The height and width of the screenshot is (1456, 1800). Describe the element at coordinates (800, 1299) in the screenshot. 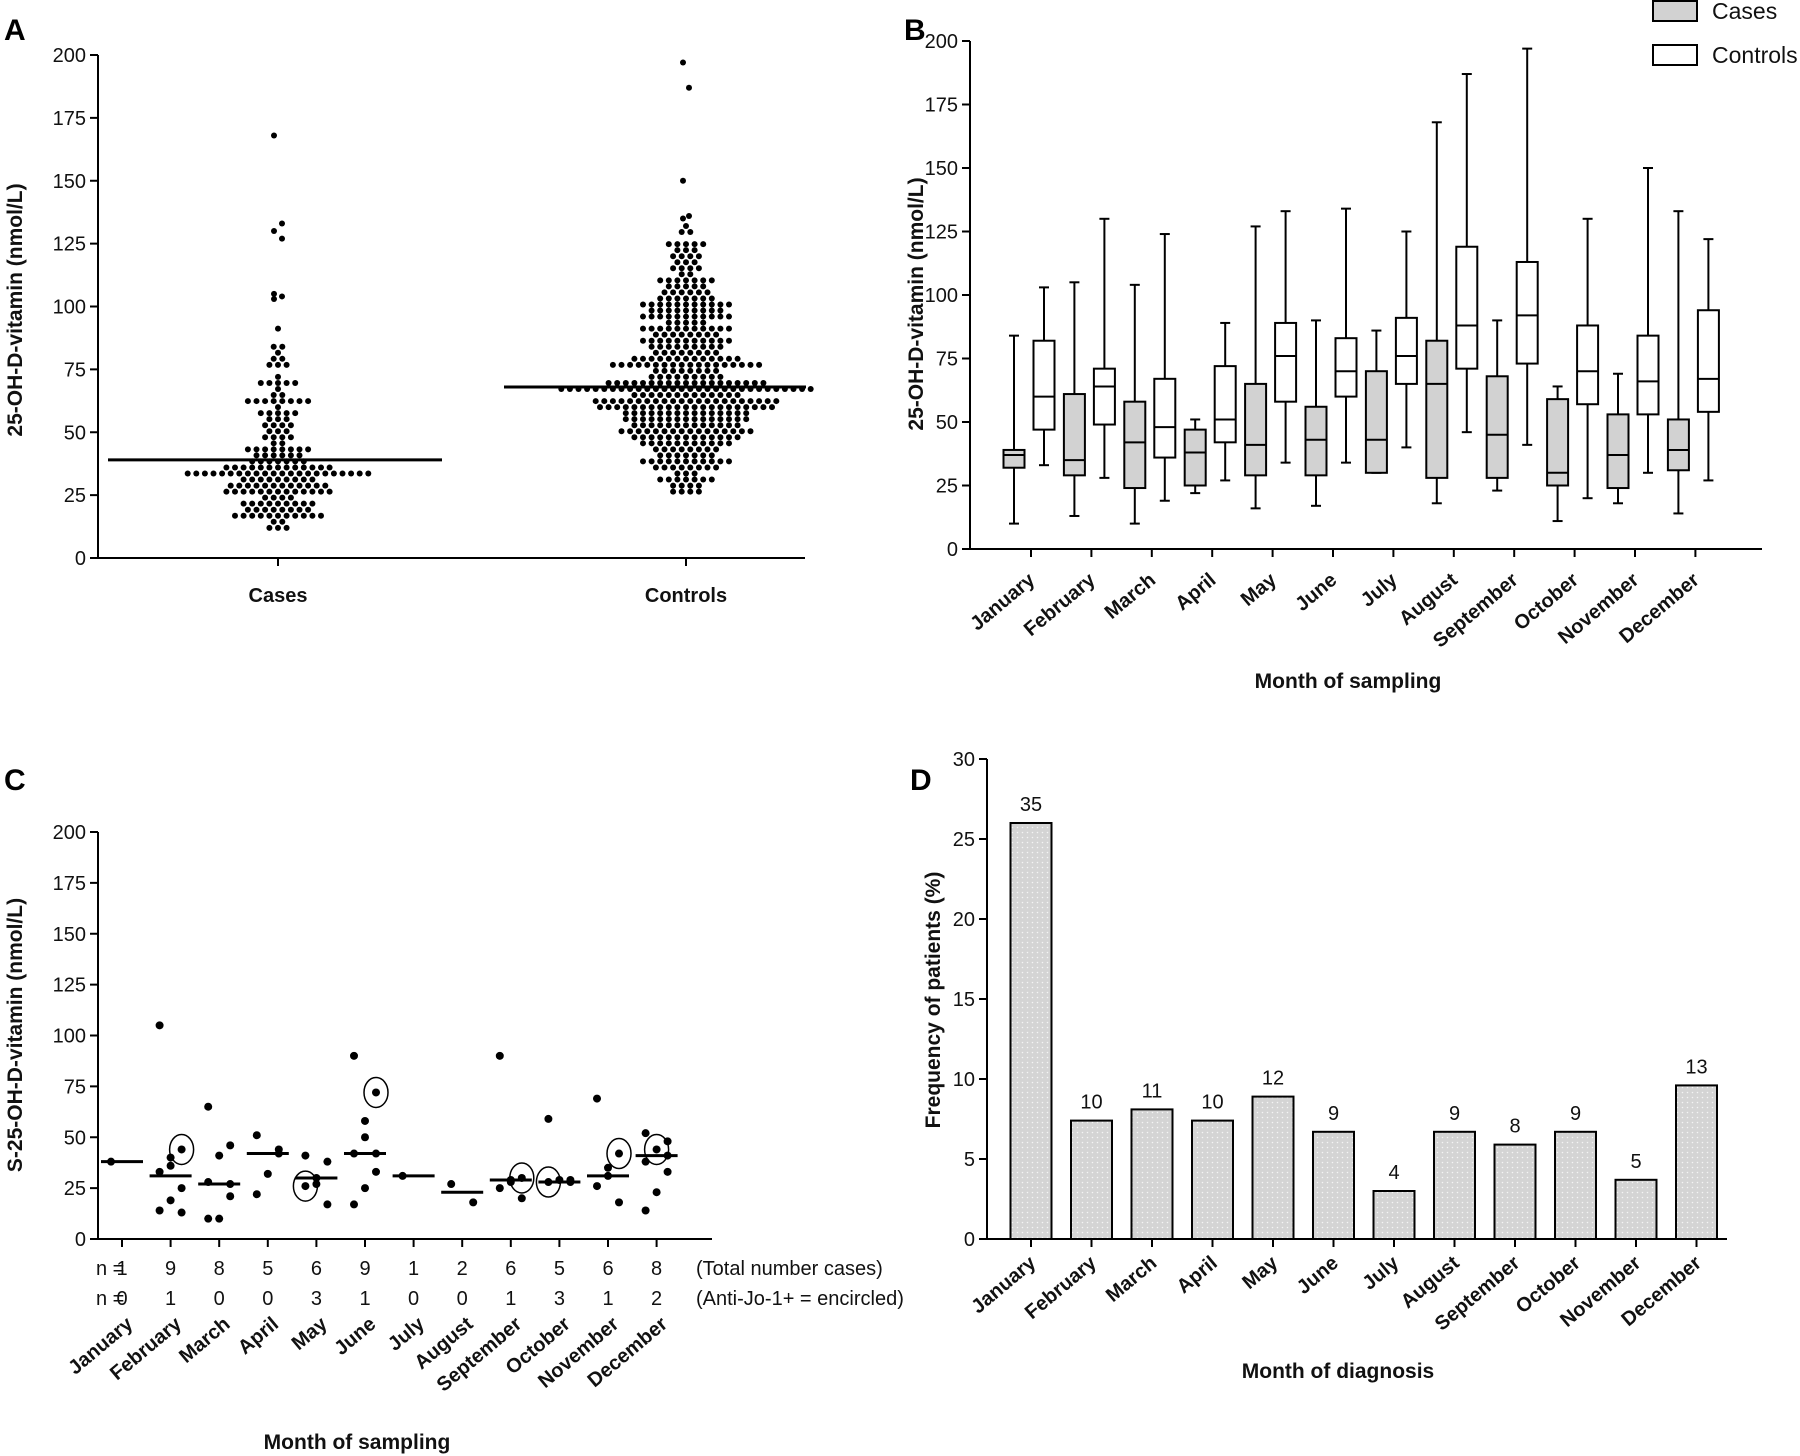

I see `panel-c-n-row-note: (Anti-Jo-1+ = encircled)` at that location.